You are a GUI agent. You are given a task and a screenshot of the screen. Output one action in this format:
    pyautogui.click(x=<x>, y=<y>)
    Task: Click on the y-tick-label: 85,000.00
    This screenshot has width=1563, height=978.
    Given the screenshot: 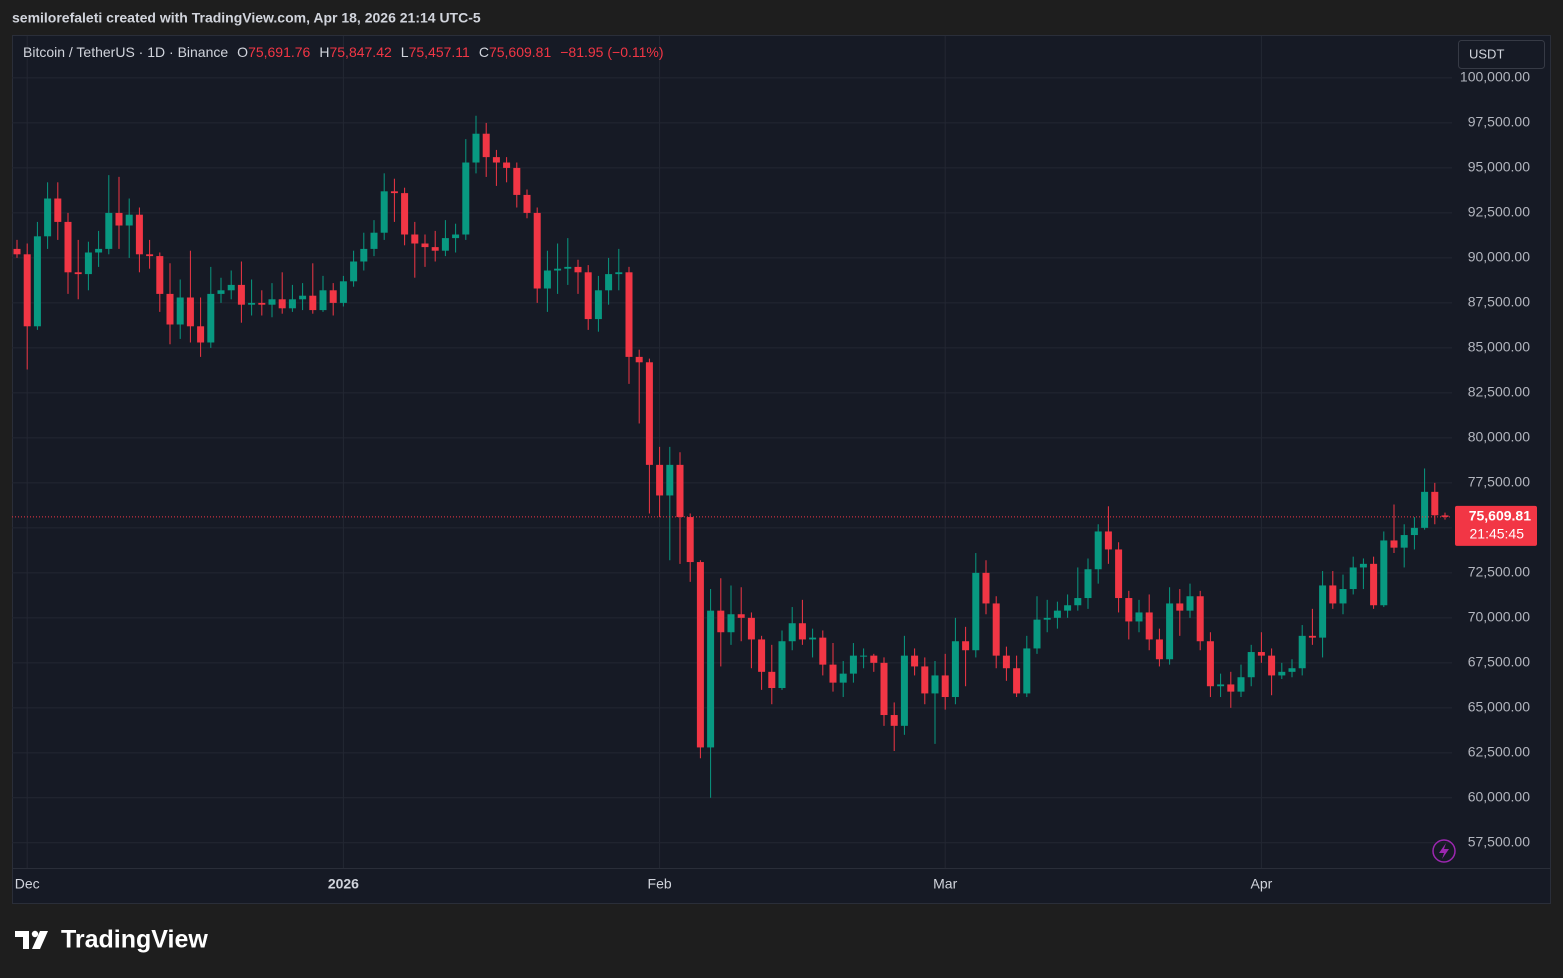 What is the action you would take?
    pyautogui.click(x=1499, y=347)
    